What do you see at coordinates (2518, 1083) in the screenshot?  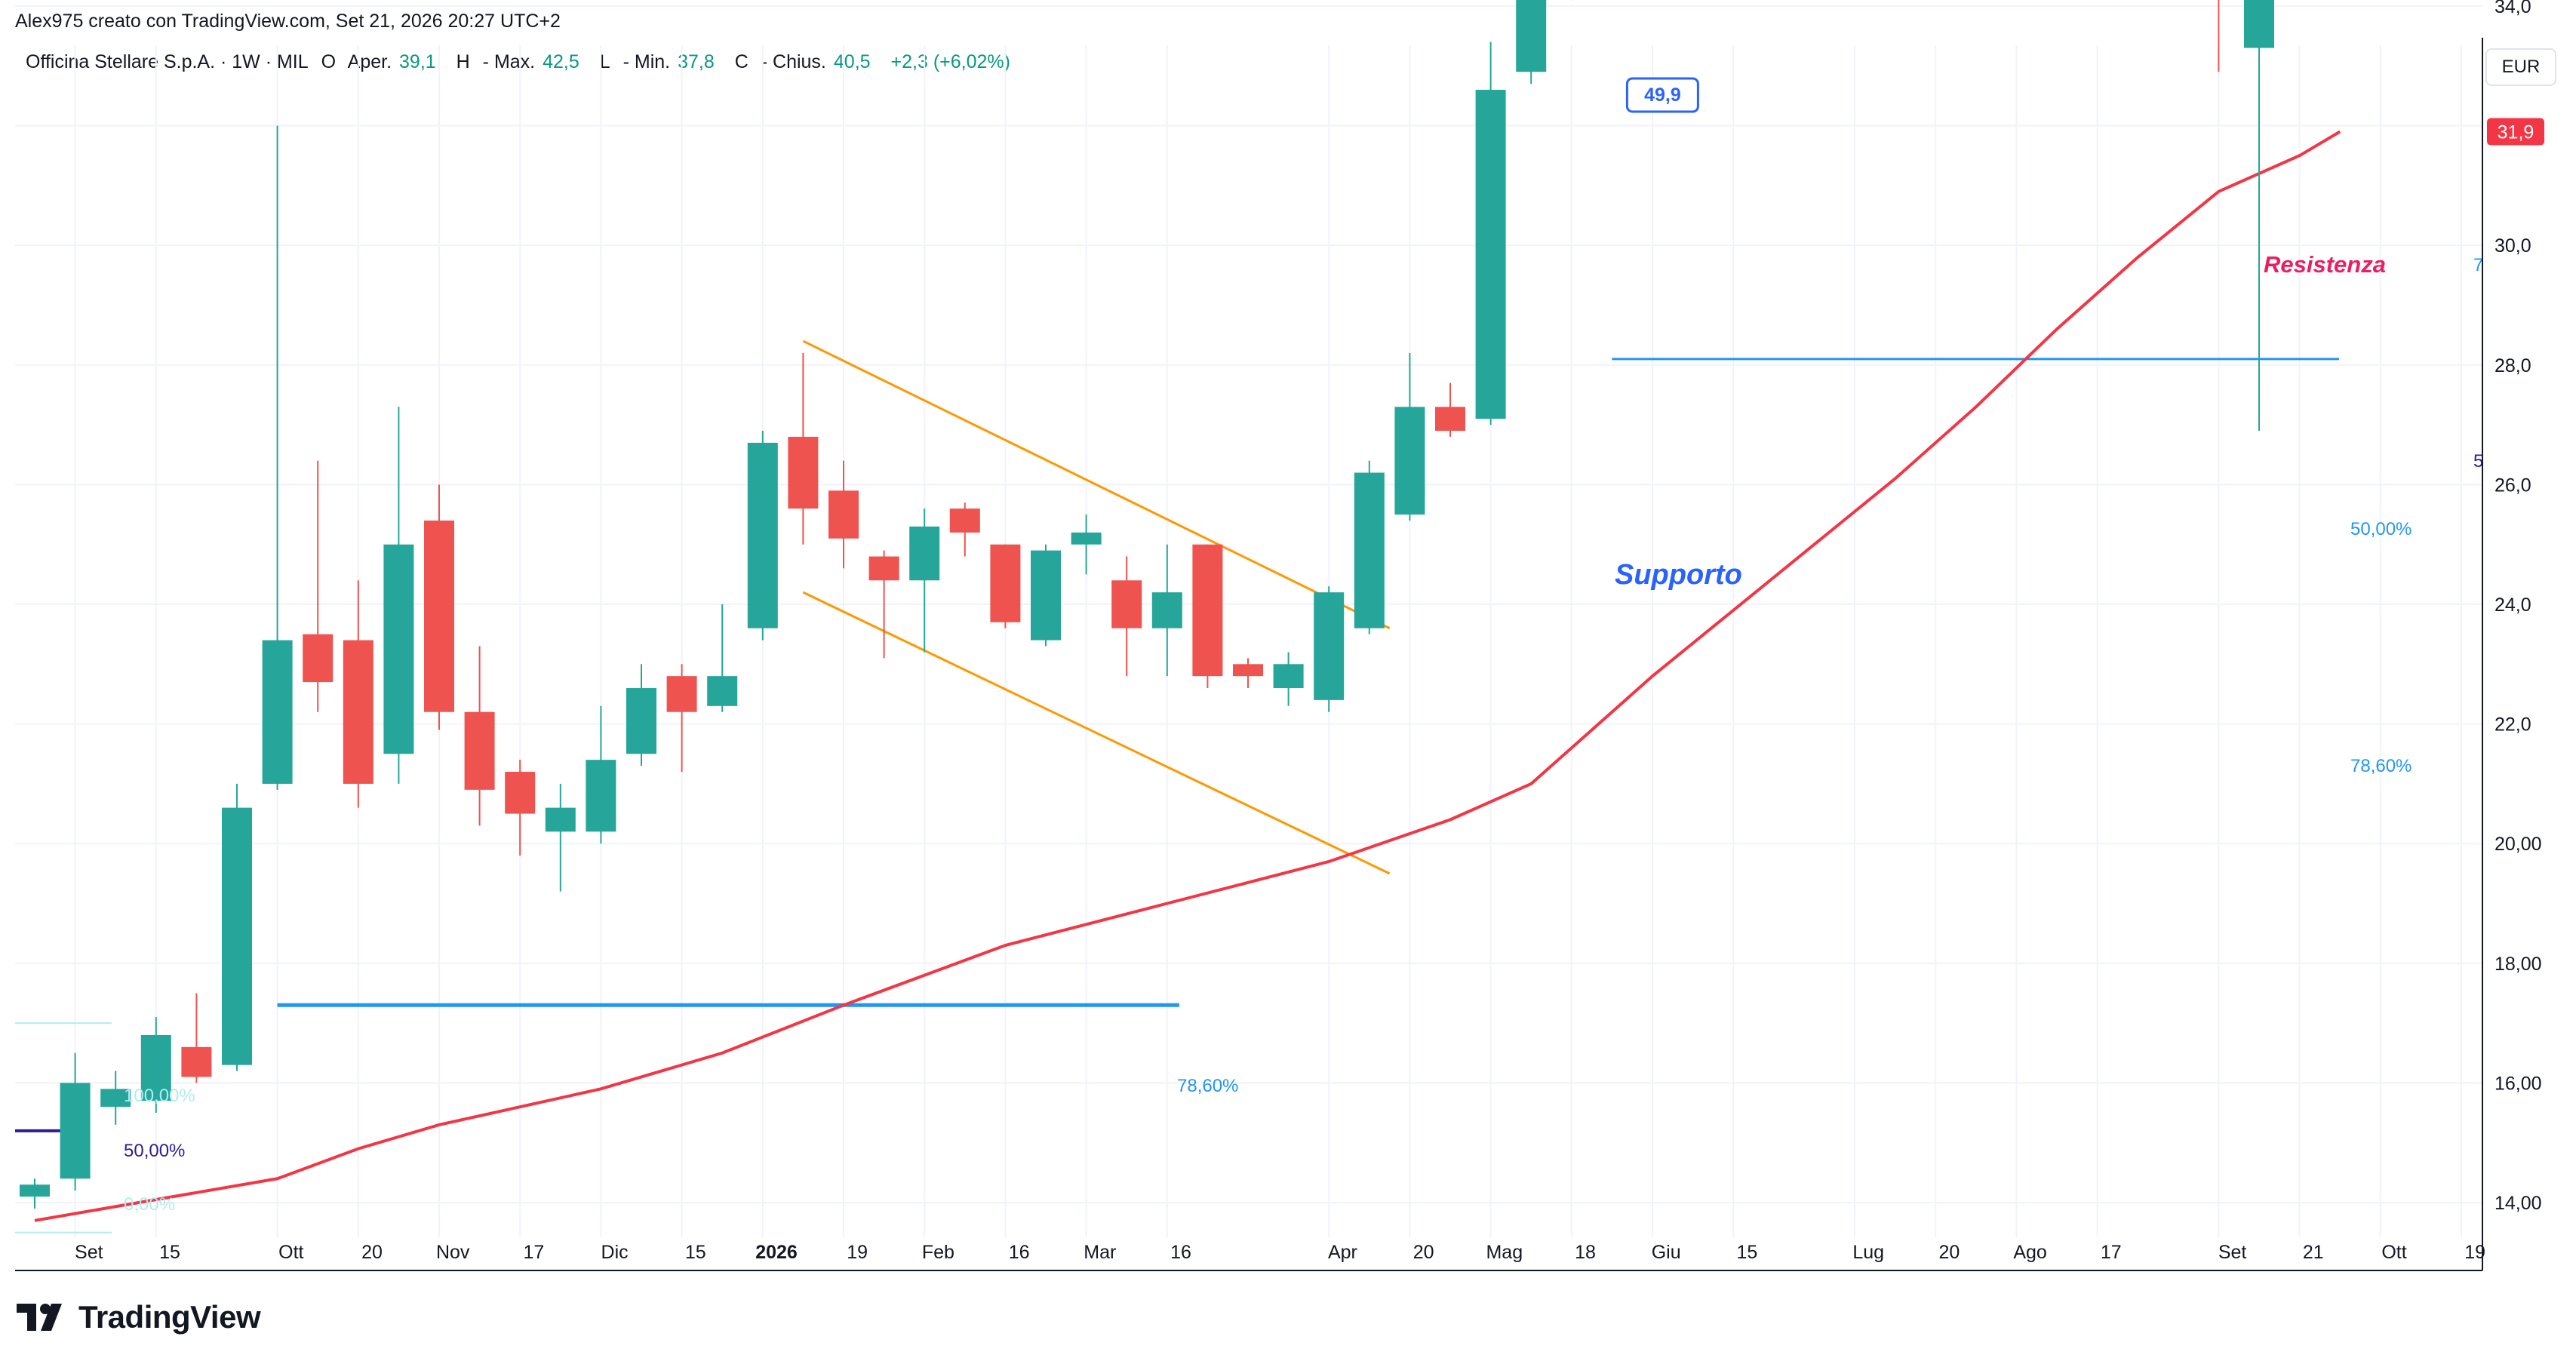 I see `price-tick-label: 16,00` at bounding box center [2518, 1083].